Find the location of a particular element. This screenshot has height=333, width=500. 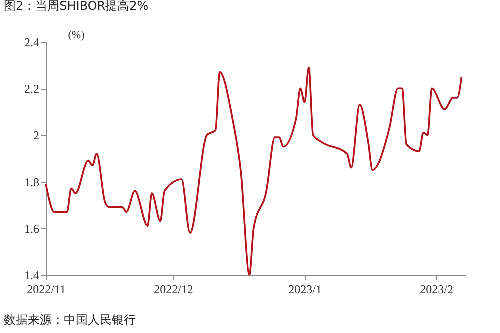

y-tick-label: 1.6 is located at coordinates (32, 229).